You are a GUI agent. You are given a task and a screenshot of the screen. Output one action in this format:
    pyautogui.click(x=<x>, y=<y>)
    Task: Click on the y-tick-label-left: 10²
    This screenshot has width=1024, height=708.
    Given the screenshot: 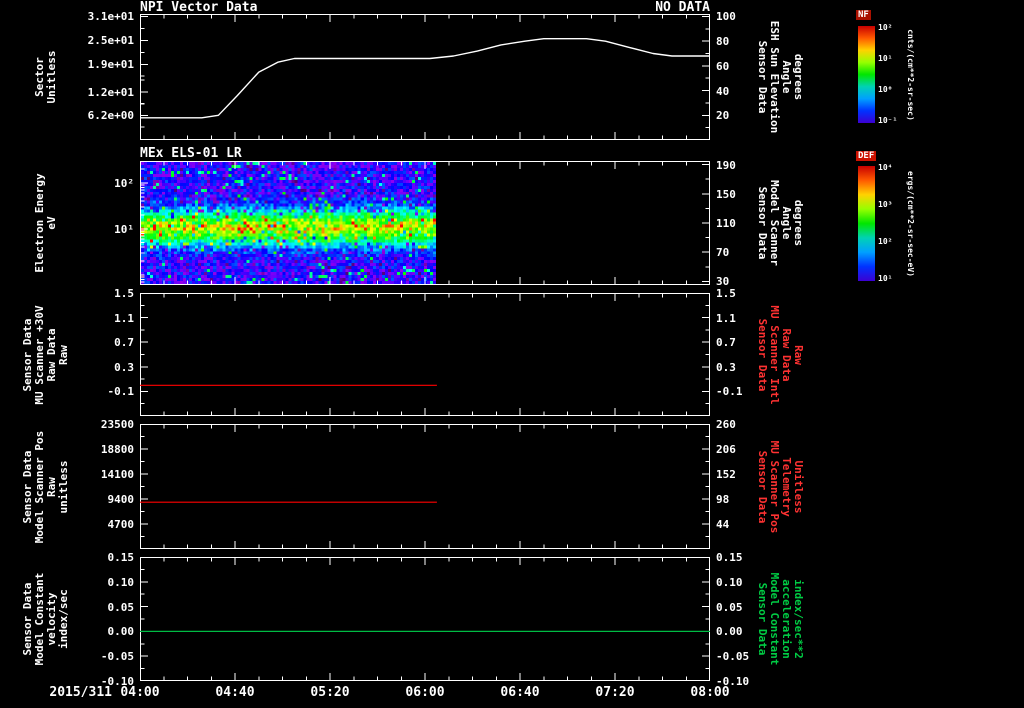 What is the action you would take?
    pyautogui.click(x=124, y=183)
    